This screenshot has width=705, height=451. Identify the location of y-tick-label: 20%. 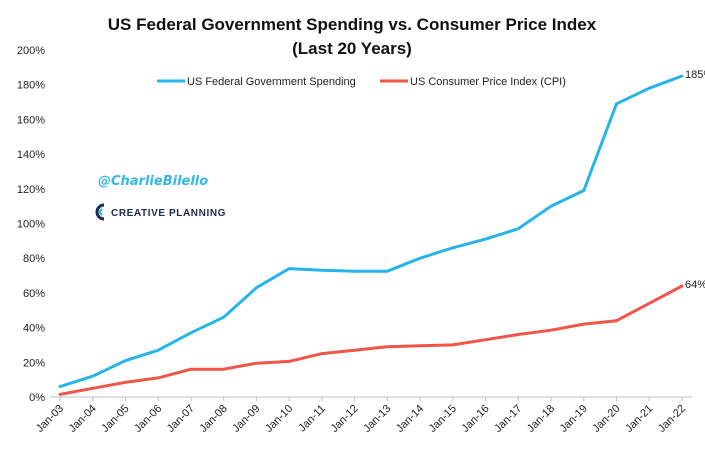
(34, 363).